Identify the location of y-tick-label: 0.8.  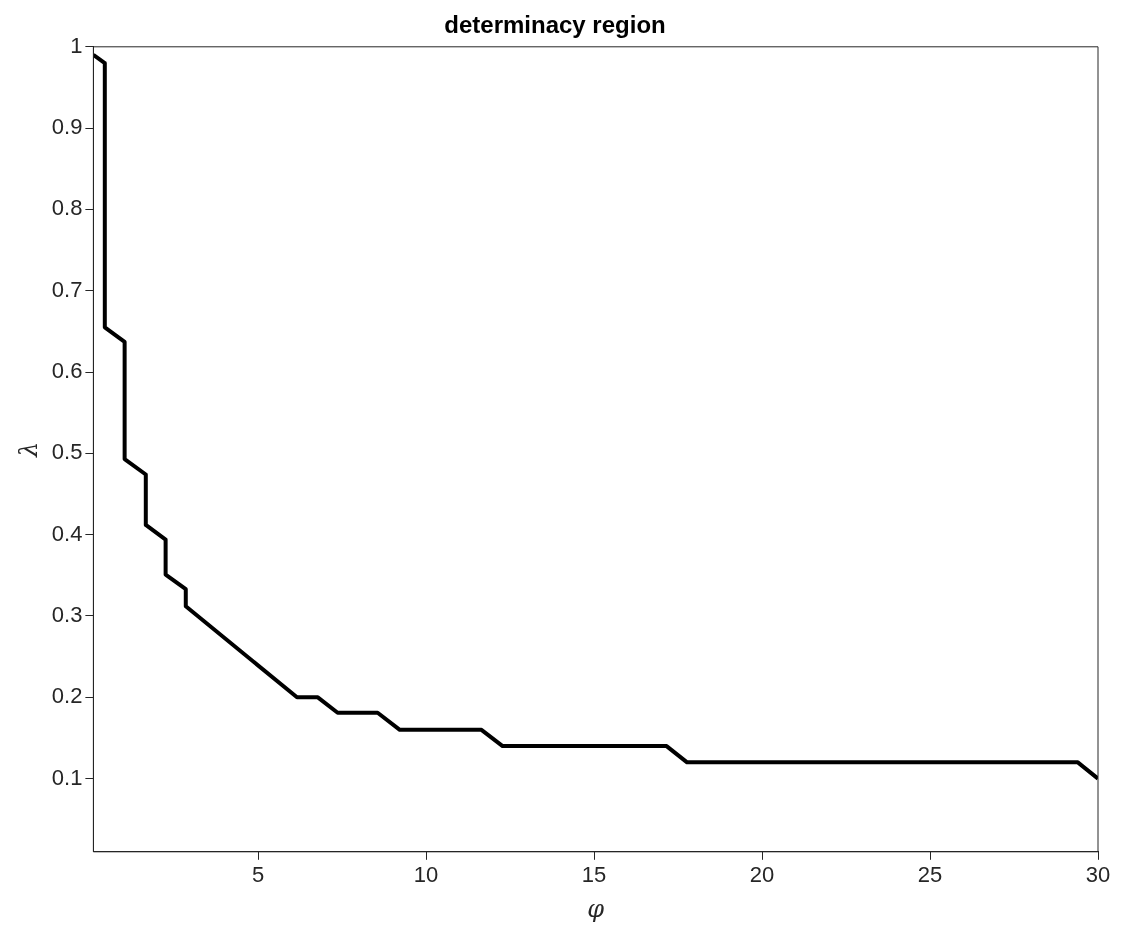
(67, 208).